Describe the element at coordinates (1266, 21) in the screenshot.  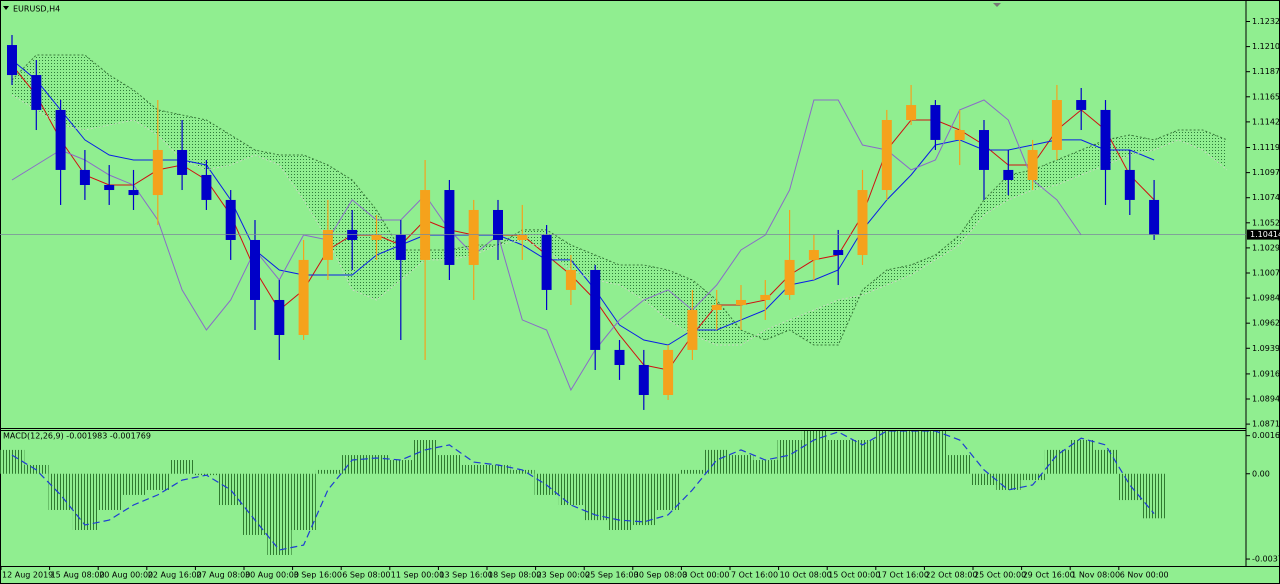
I see `y-tick-label: 1.12325` at that location.